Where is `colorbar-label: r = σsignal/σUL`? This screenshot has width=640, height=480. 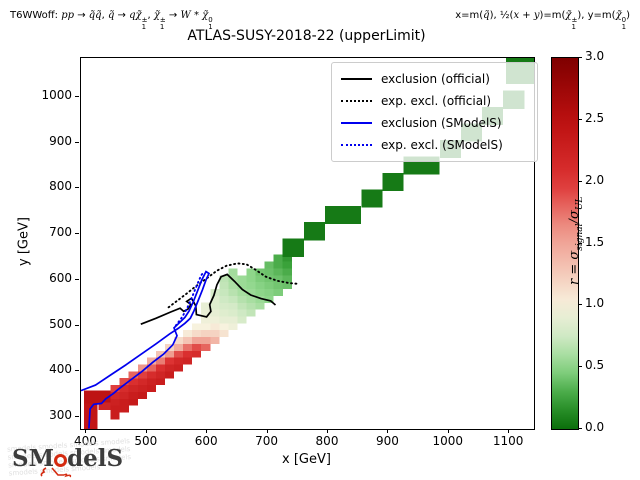
colorbar-label: r = σsignal/σUL is located at coordinates (576, 240).